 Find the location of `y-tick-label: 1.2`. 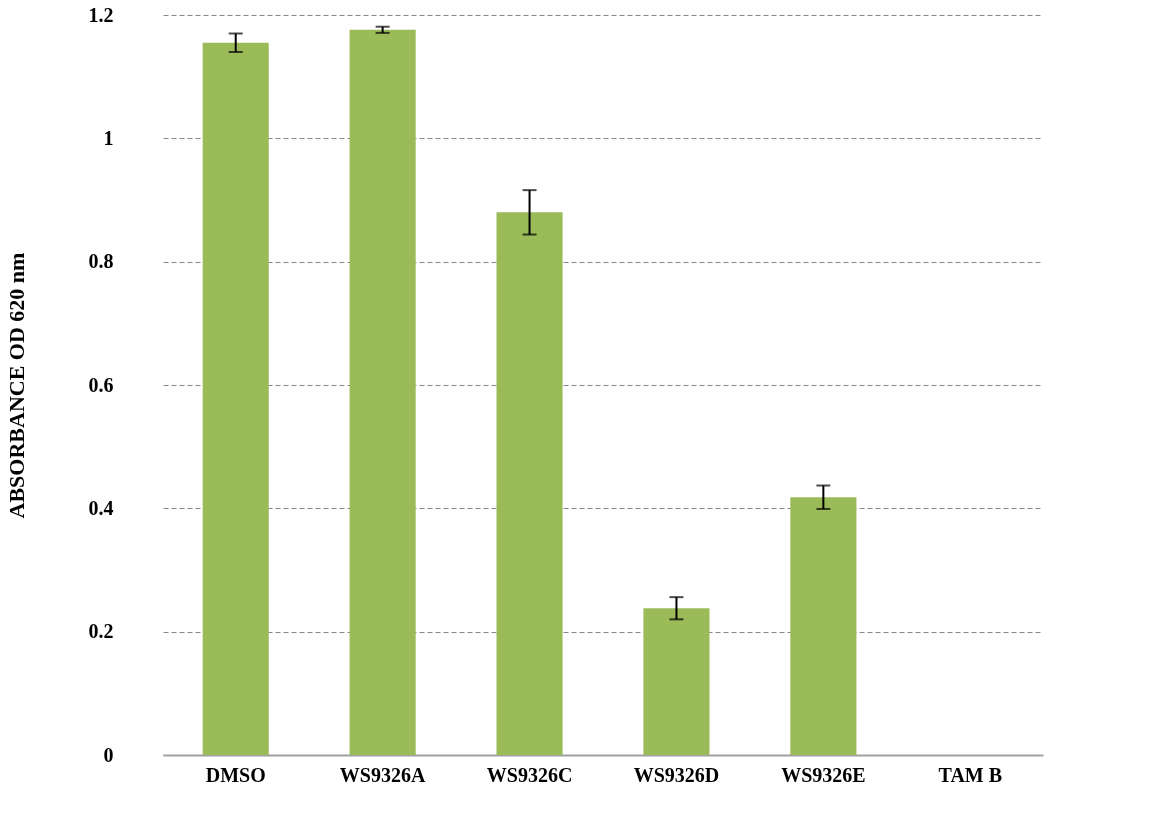

y-tick-label: 1.2 is located at coordinates (101, 14).